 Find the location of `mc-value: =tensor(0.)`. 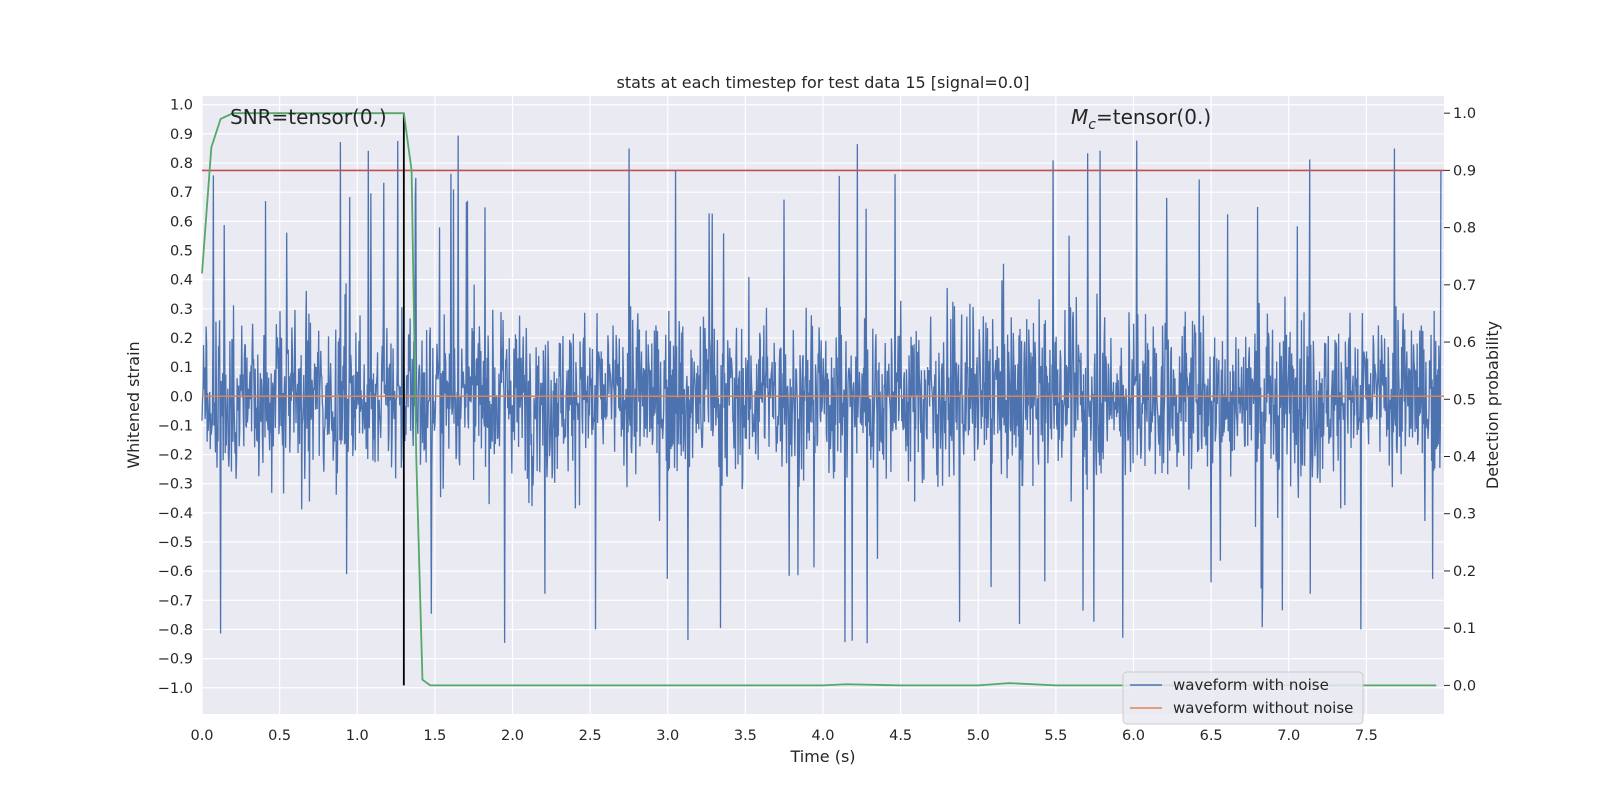

mc-value: =tensor(0.) is located at coordinates (1153, 117).